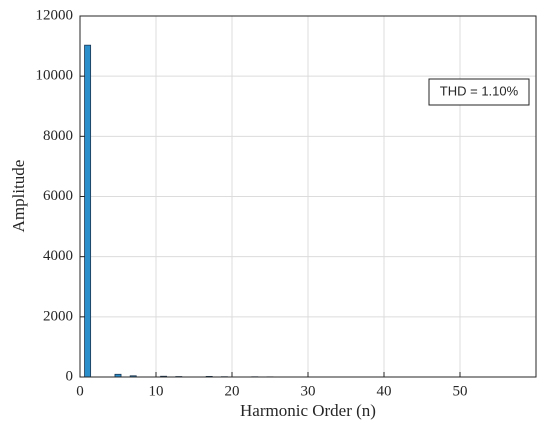 This screenshot has width=550, height=431. Describe the element at coordinates (58, 136) in the screenshot. I see `y-tick-label: 8000` at that location.